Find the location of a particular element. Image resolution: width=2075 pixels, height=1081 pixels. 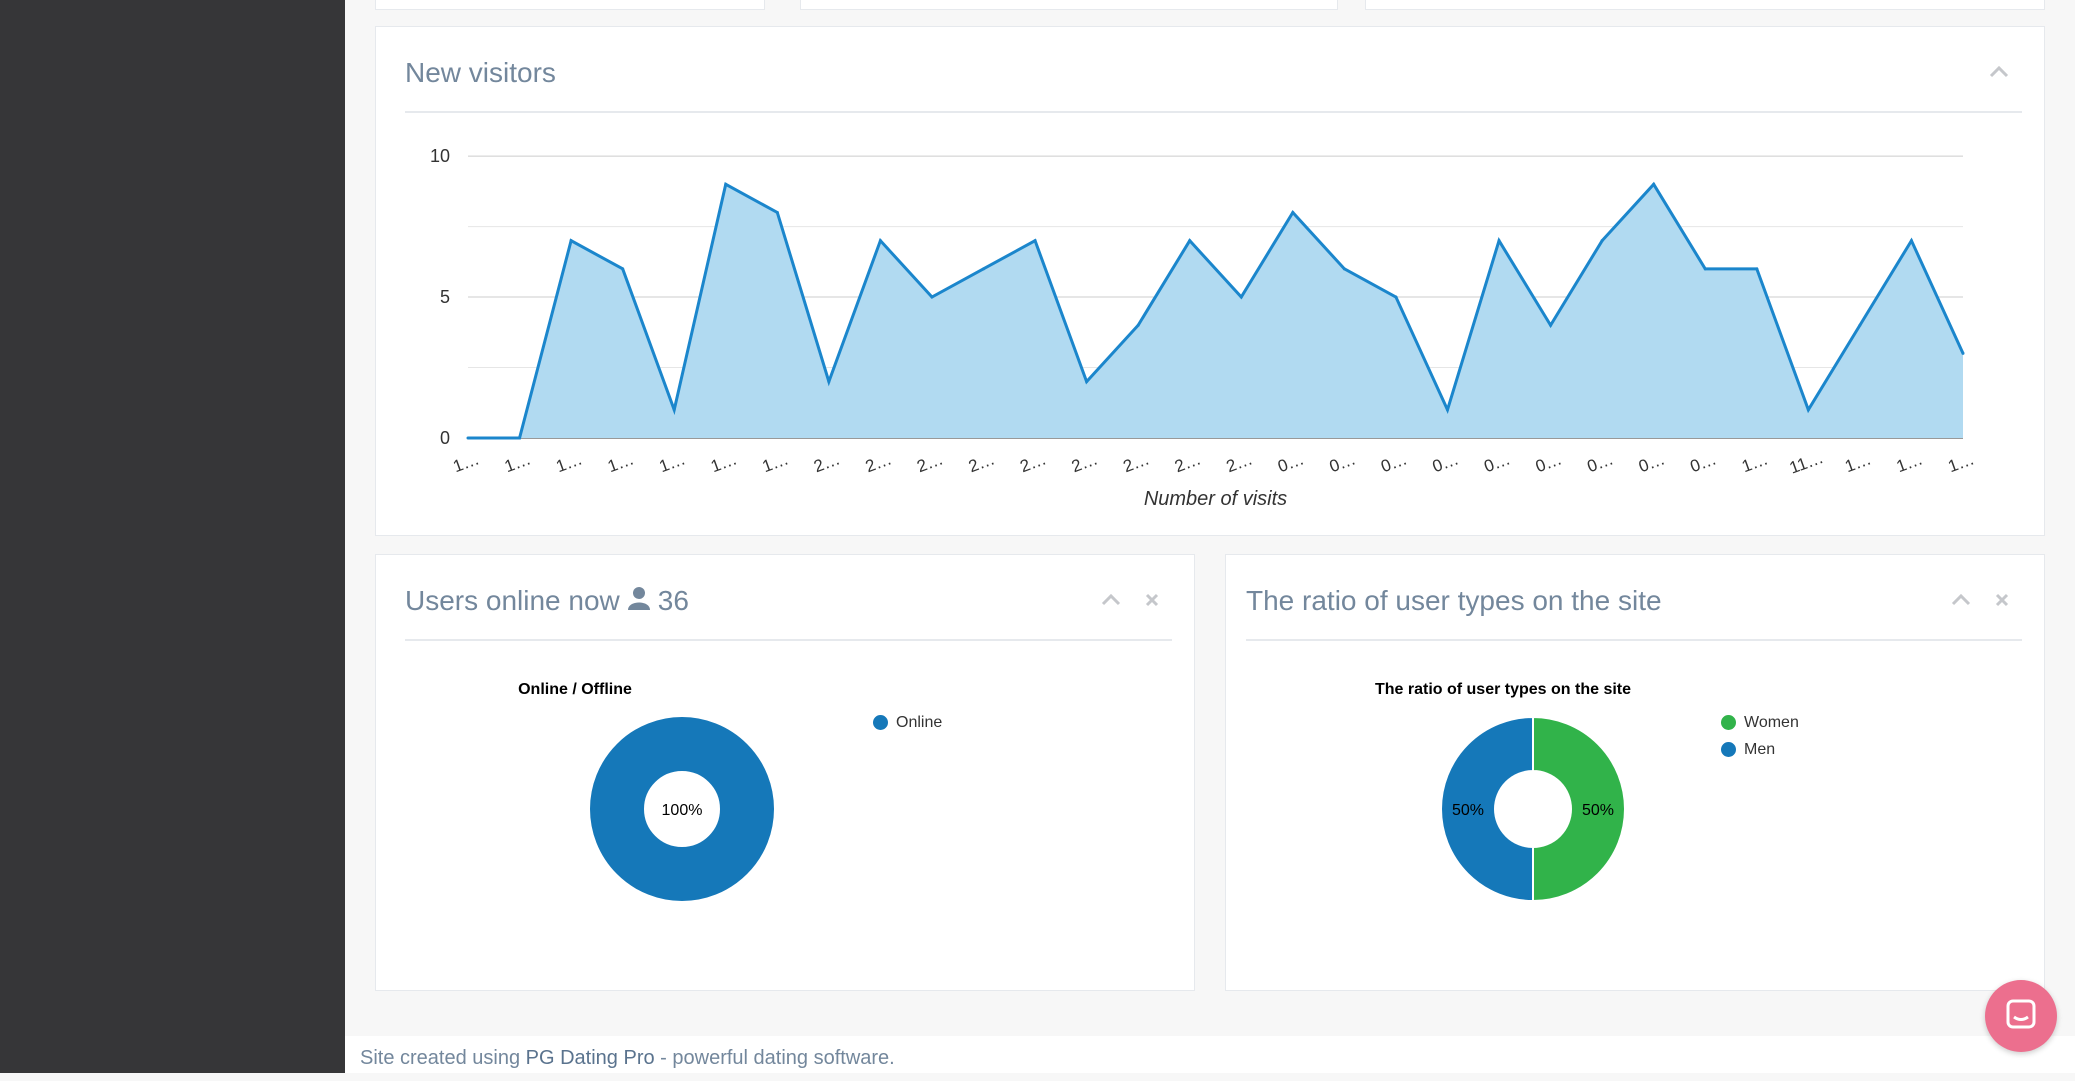

user-ratio-title: The ratio of user types on the site is located at coordinates (1634, 601).